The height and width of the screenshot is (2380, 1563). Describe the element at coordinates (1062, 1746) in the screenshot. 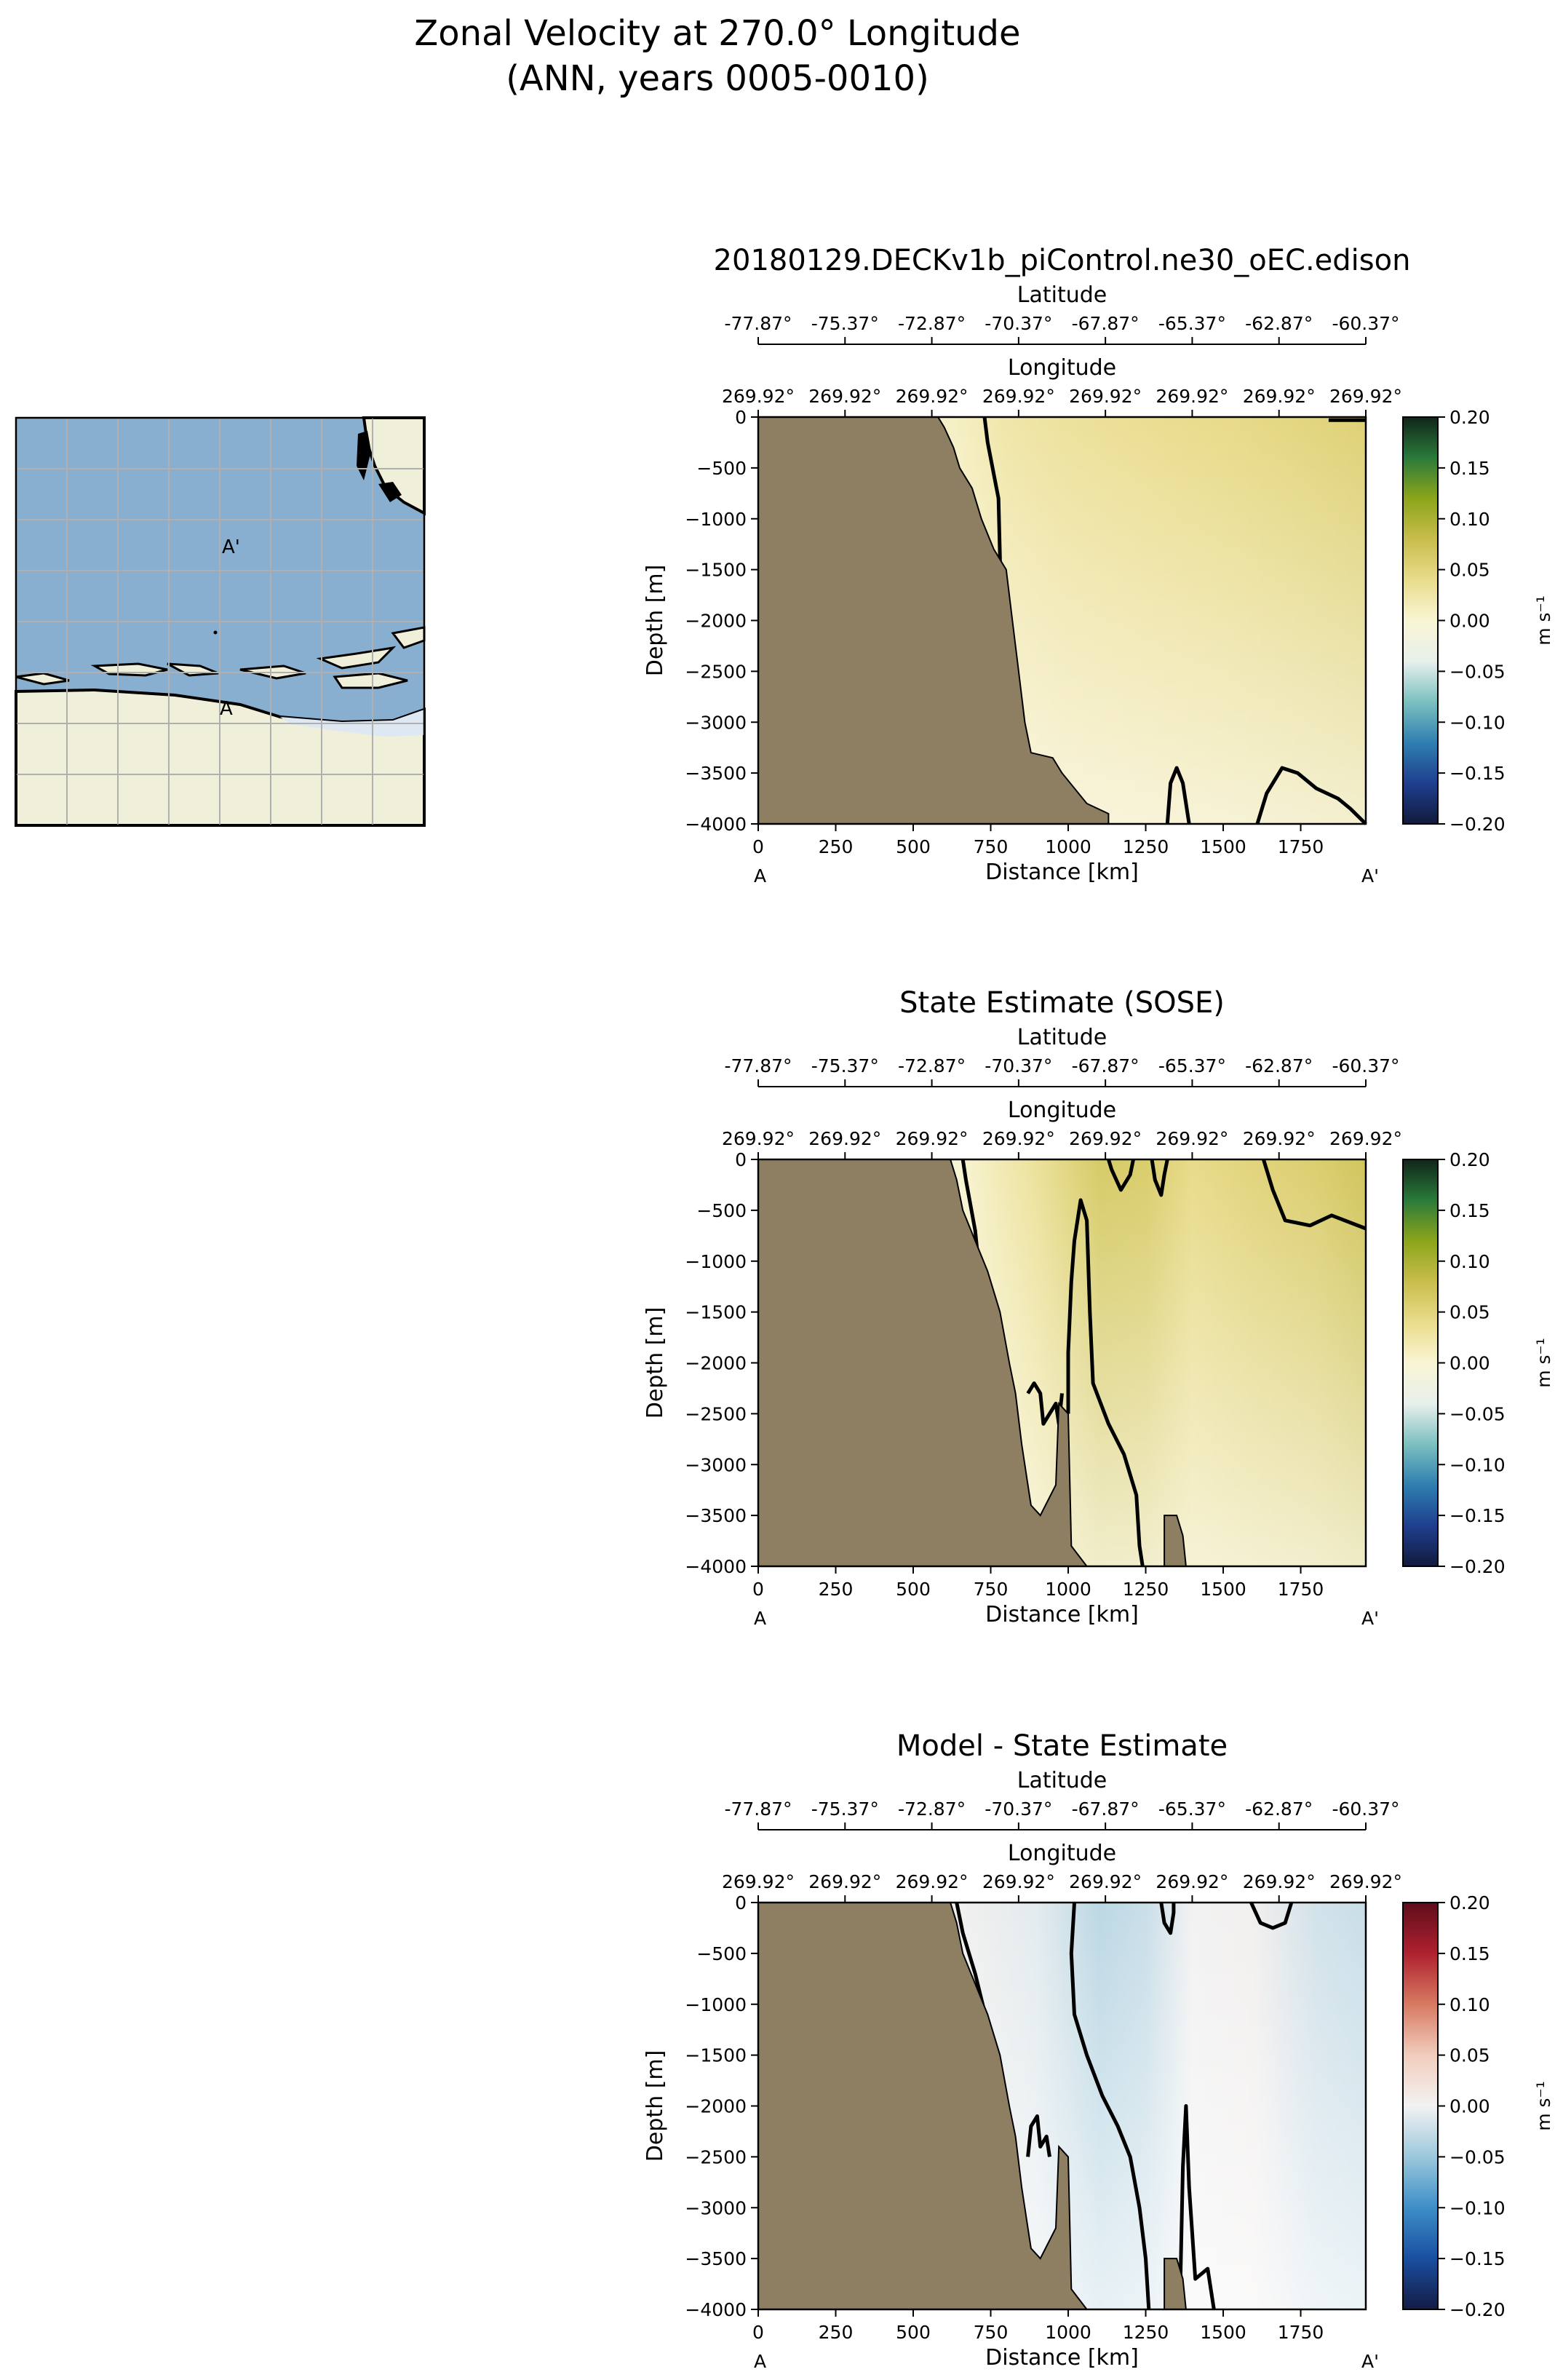

I see `panel-title: Model - State Estimate` at that location.